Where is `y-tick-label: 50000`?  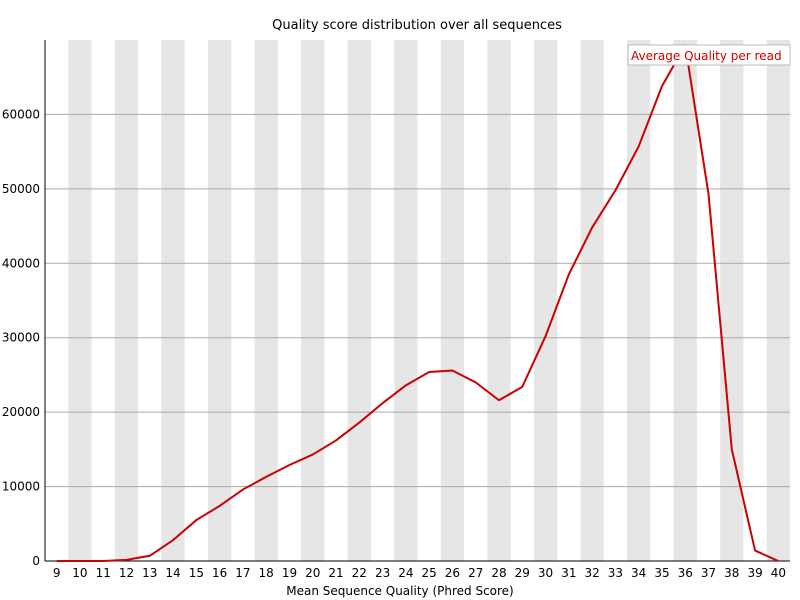
y-tick-label: 50000 is located at coordinates (21, 189).